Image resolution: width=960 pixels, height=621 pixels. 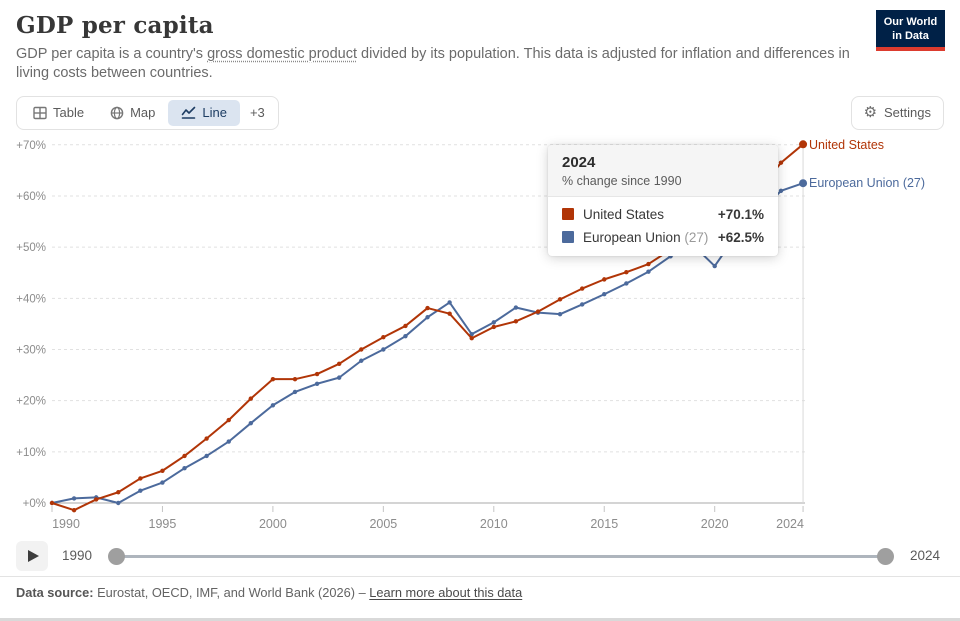 I want to click on svg-text: +60%, so click(x=31, y=197).